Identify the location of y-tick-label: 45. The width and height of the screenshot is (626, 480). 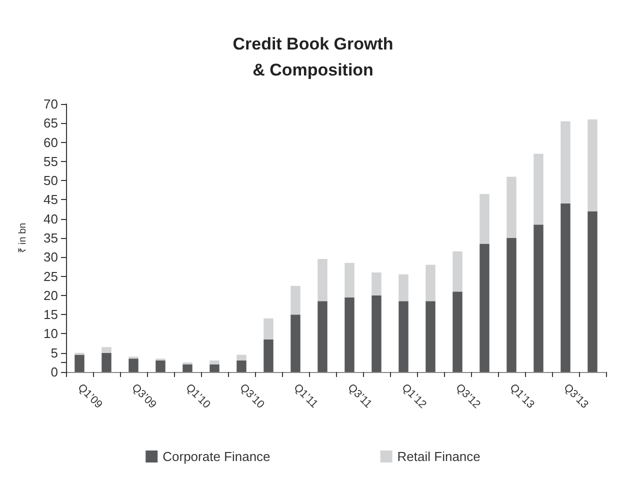
(51, 200).